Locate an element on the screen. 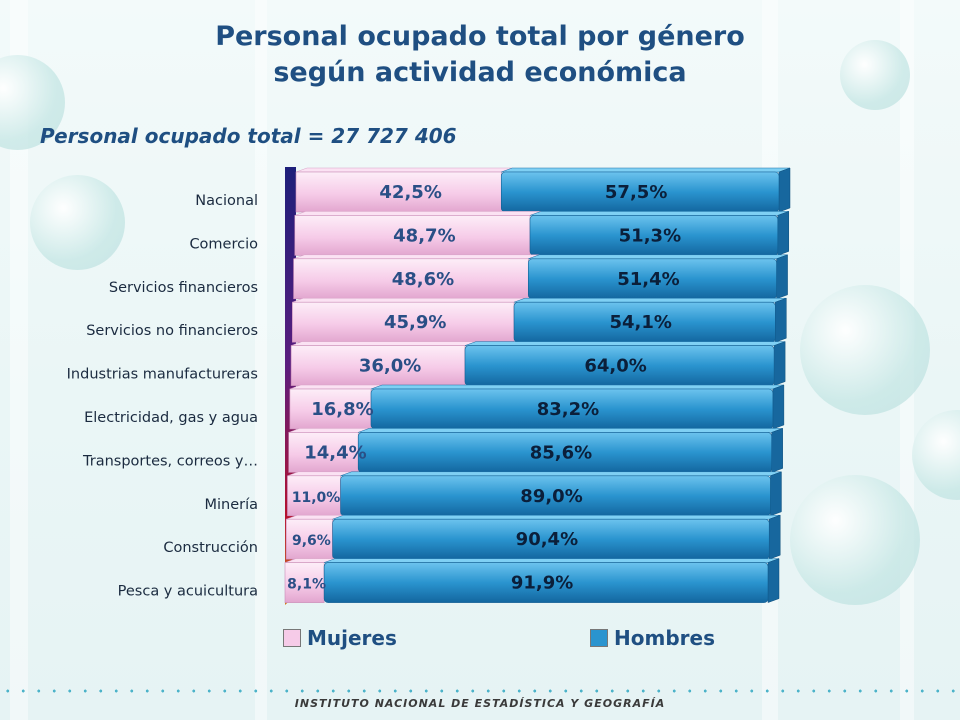 This screenshot has height=720, width=960. data-label-hombres: 89,0% is located at coordinates (551, 496).